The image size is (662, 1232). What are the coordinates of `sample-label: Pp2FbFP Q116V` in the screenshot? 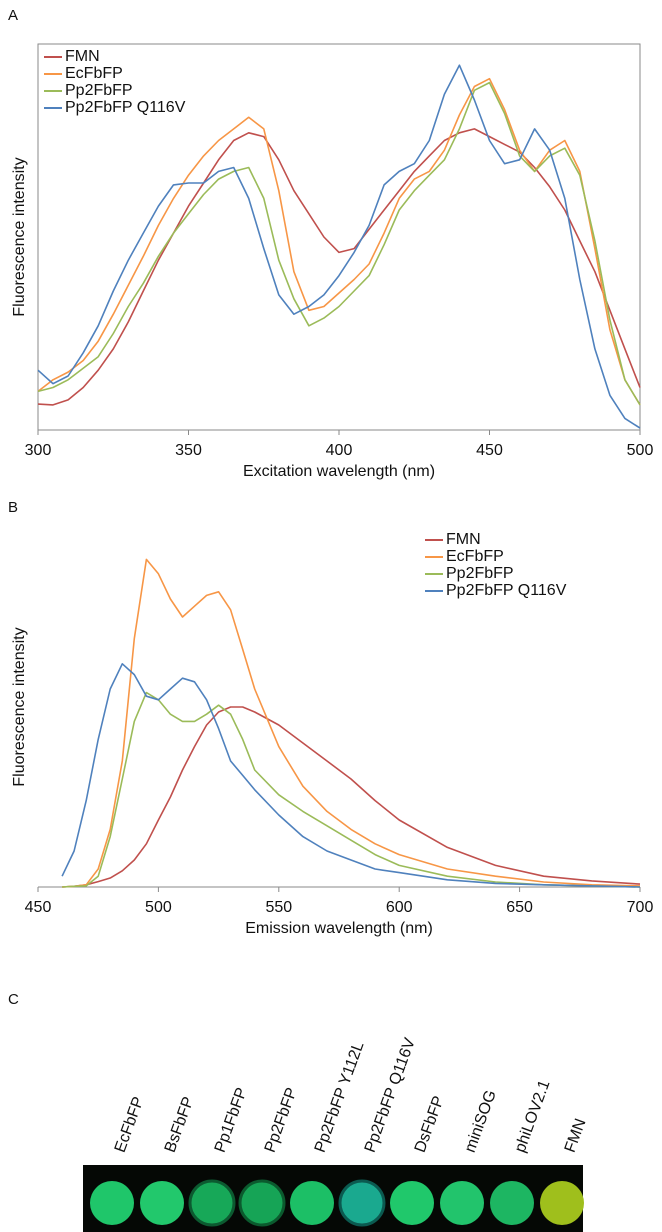 It's located at (390, 1095).